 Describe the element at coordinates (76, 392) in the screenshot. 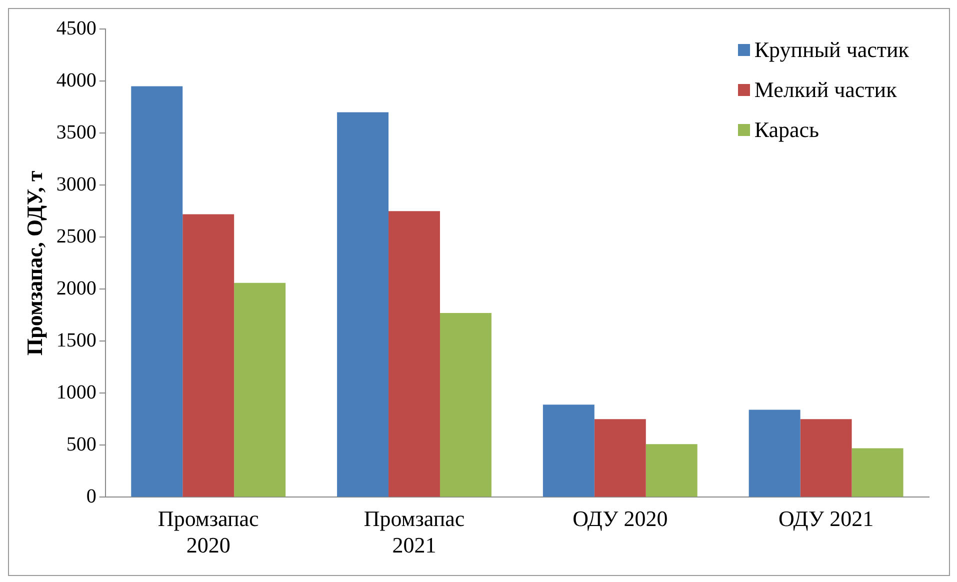

I see `y-tick-label: 1000` at that location.